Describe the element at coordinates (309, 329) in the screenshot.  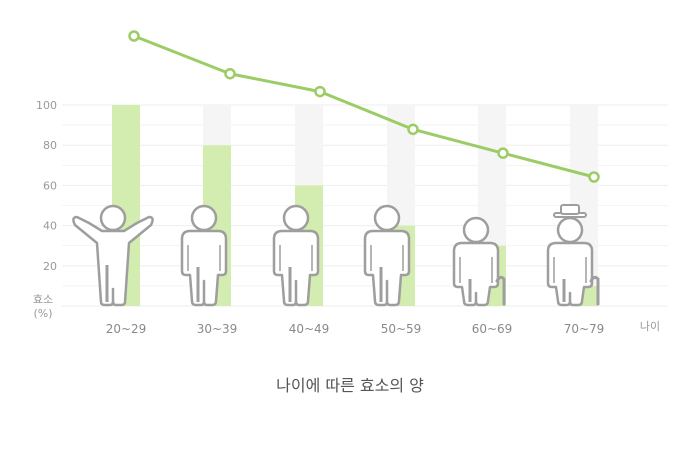
I see `x-tick-label: 40~49` at that location.